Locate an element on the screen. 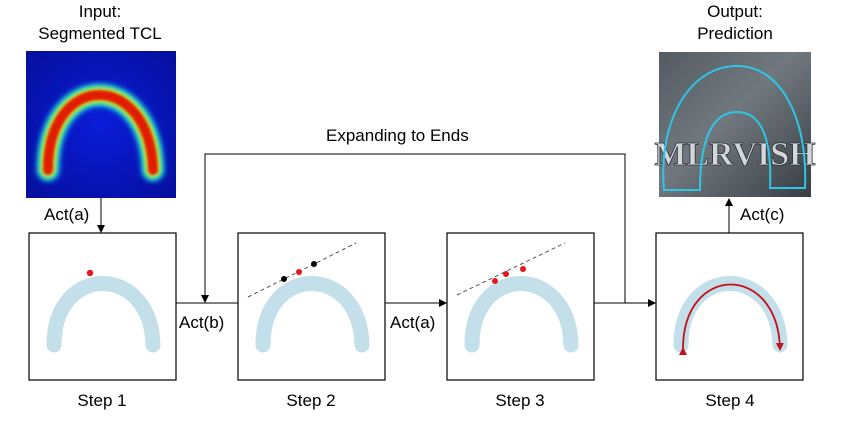 Image resolution: width=849 pixels, height=428 pixels. step-2-label: Step 2 is located at coordinates (311, 400).